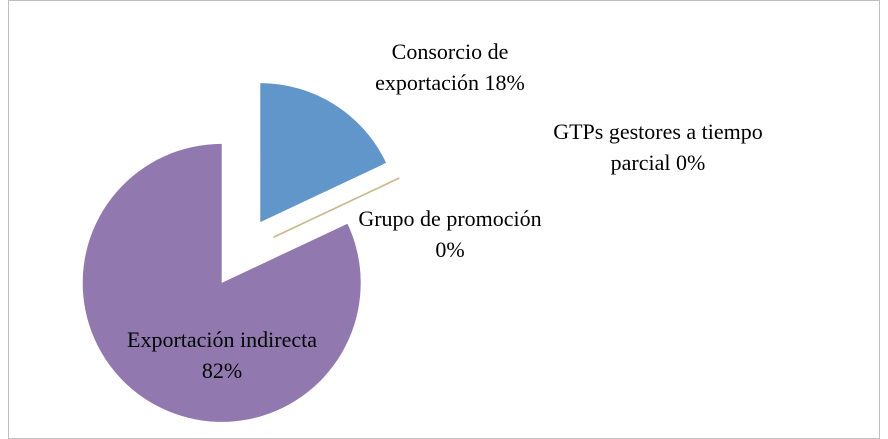  I want to click on category-label: Exportación indirecta, so click(222, 339).